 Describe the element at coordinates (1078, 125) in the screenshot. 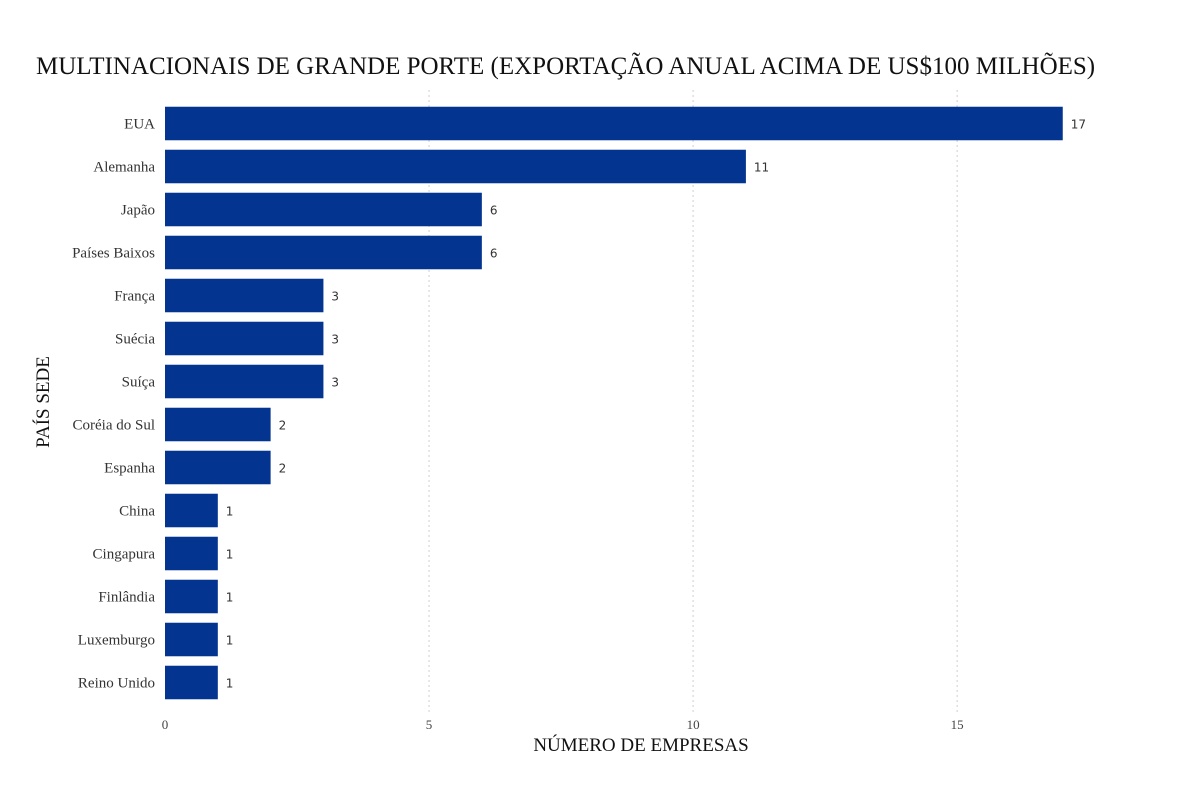

I see `value-label: 17` at that location.